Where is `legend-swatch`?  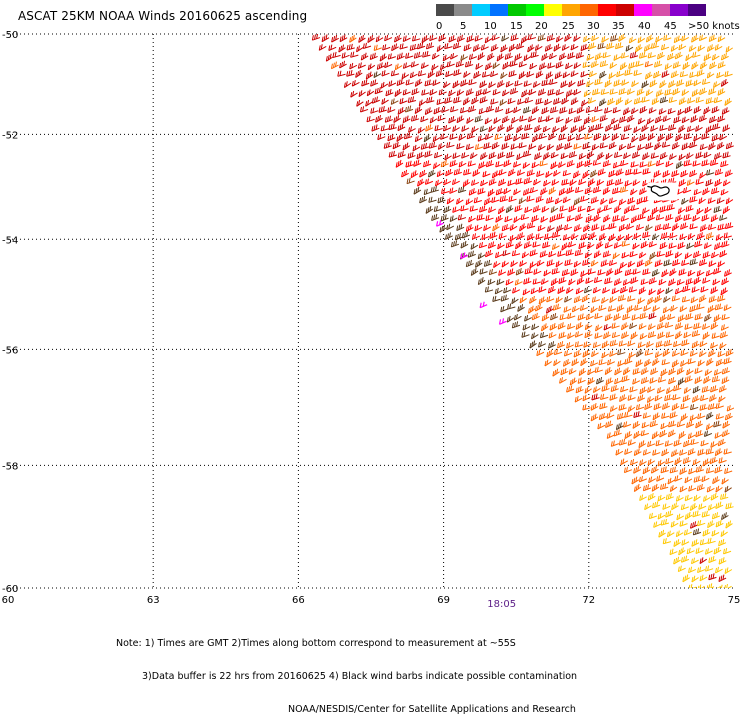 legend-swatch is located at coordinates (445, 10).